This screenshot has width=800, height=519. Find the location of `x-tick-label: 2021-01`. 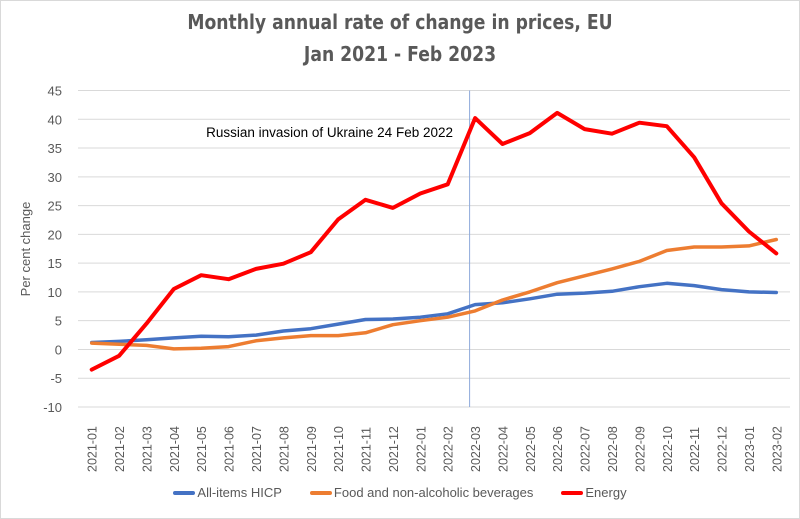

x-tick-label: 2021-01 is located at coordinates (93, 449).